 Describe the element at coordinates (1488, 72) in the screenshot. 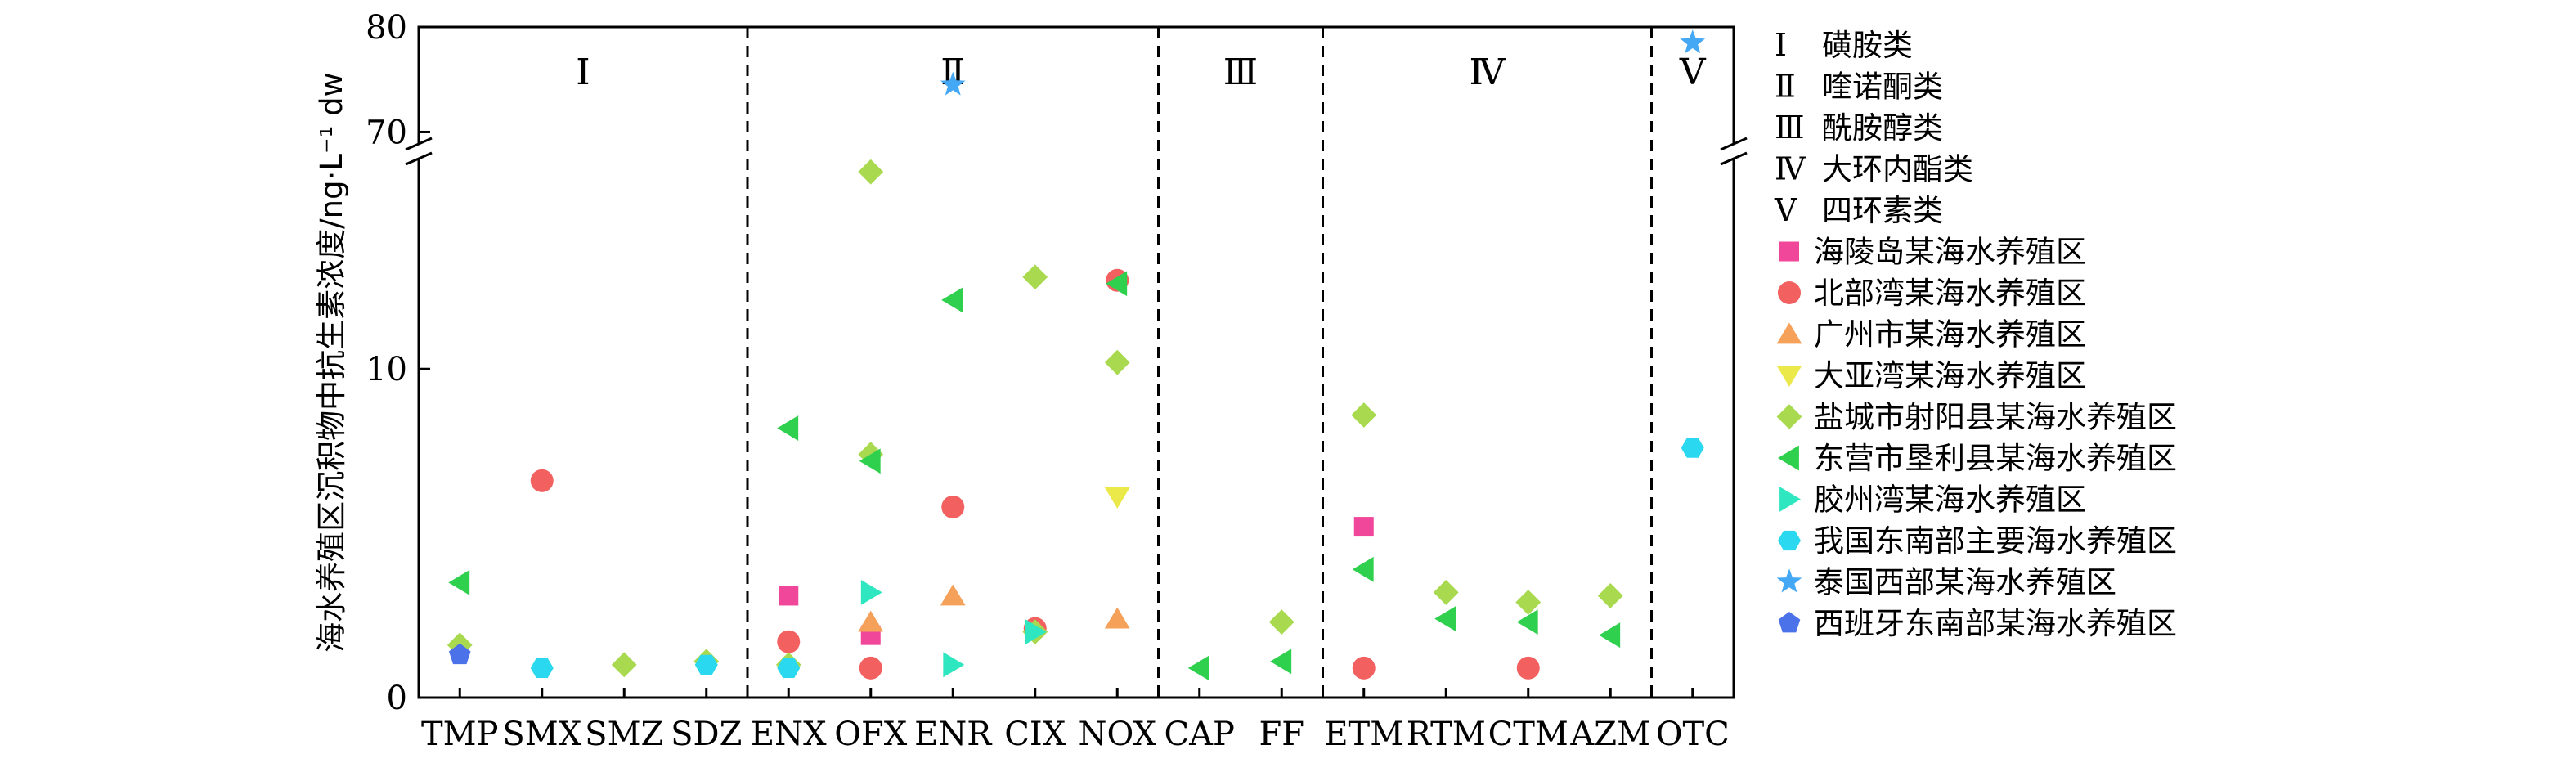

I see `group-numeral: Ⅳ` at that location.